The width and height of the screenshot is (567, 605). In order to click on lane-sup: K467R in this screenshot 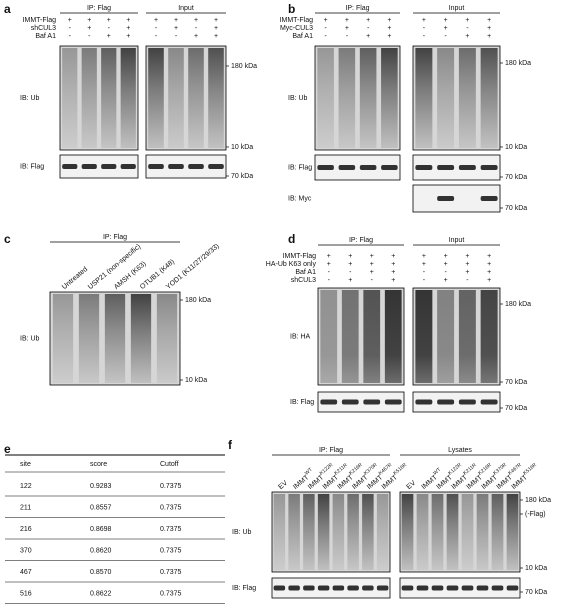, I will do `click(516, 469)`.